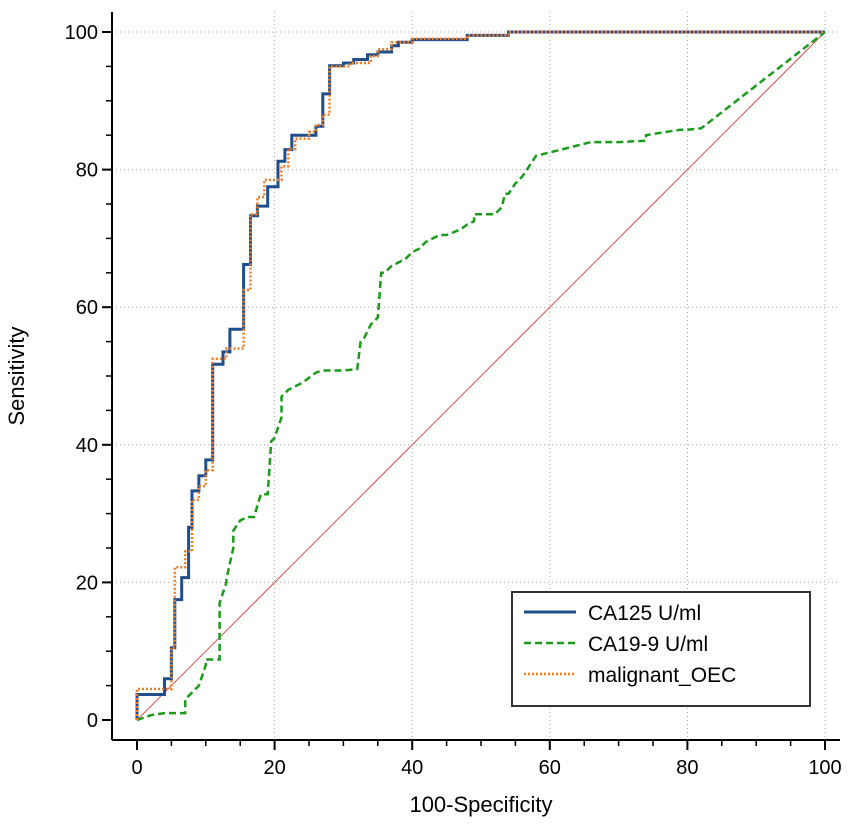 The height and width of the screenshot is (826, 852). Describe the element at coordinates (644, 613) in the screenshot. I see `legend-label: CA125 U/ml` at that location.